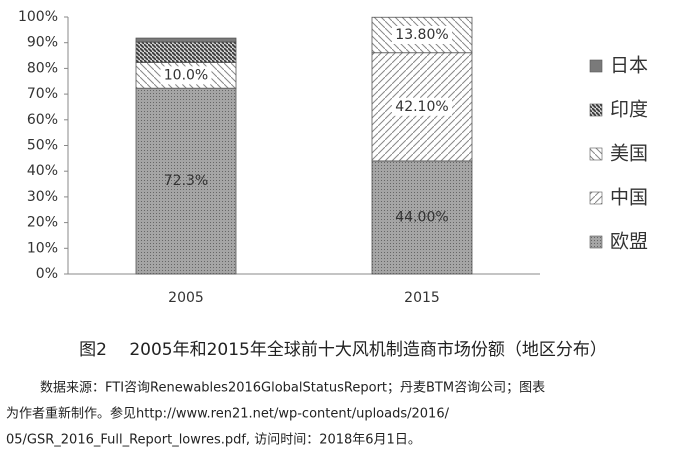 This screenshot has width=686, height=469. I want to click on y-tick-label: 30%, so click(42, 197).